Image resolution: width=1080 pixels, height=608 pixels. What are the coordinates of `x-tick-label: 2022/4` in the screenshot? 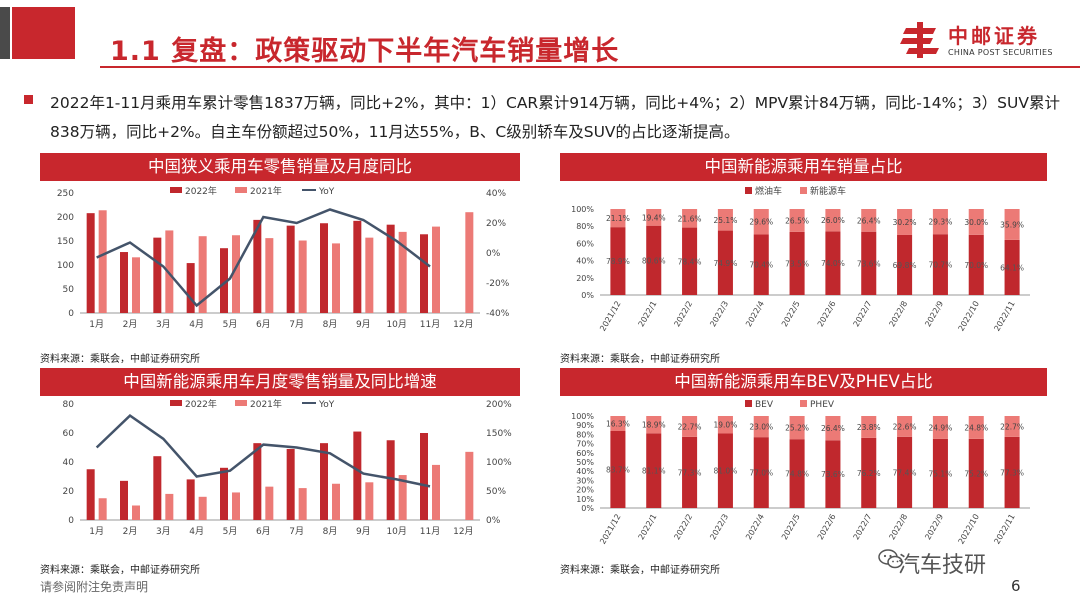 It's located at (755, 527).